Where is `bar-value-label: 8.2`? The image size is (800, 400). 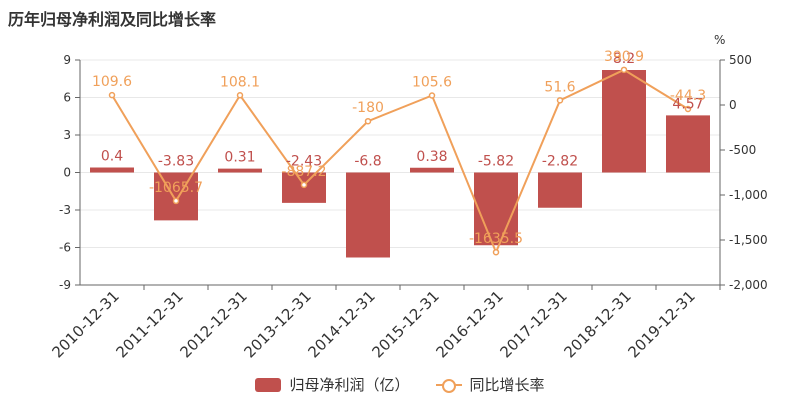
bar-value-label: 8.2 is located at coordinates (624, 59).